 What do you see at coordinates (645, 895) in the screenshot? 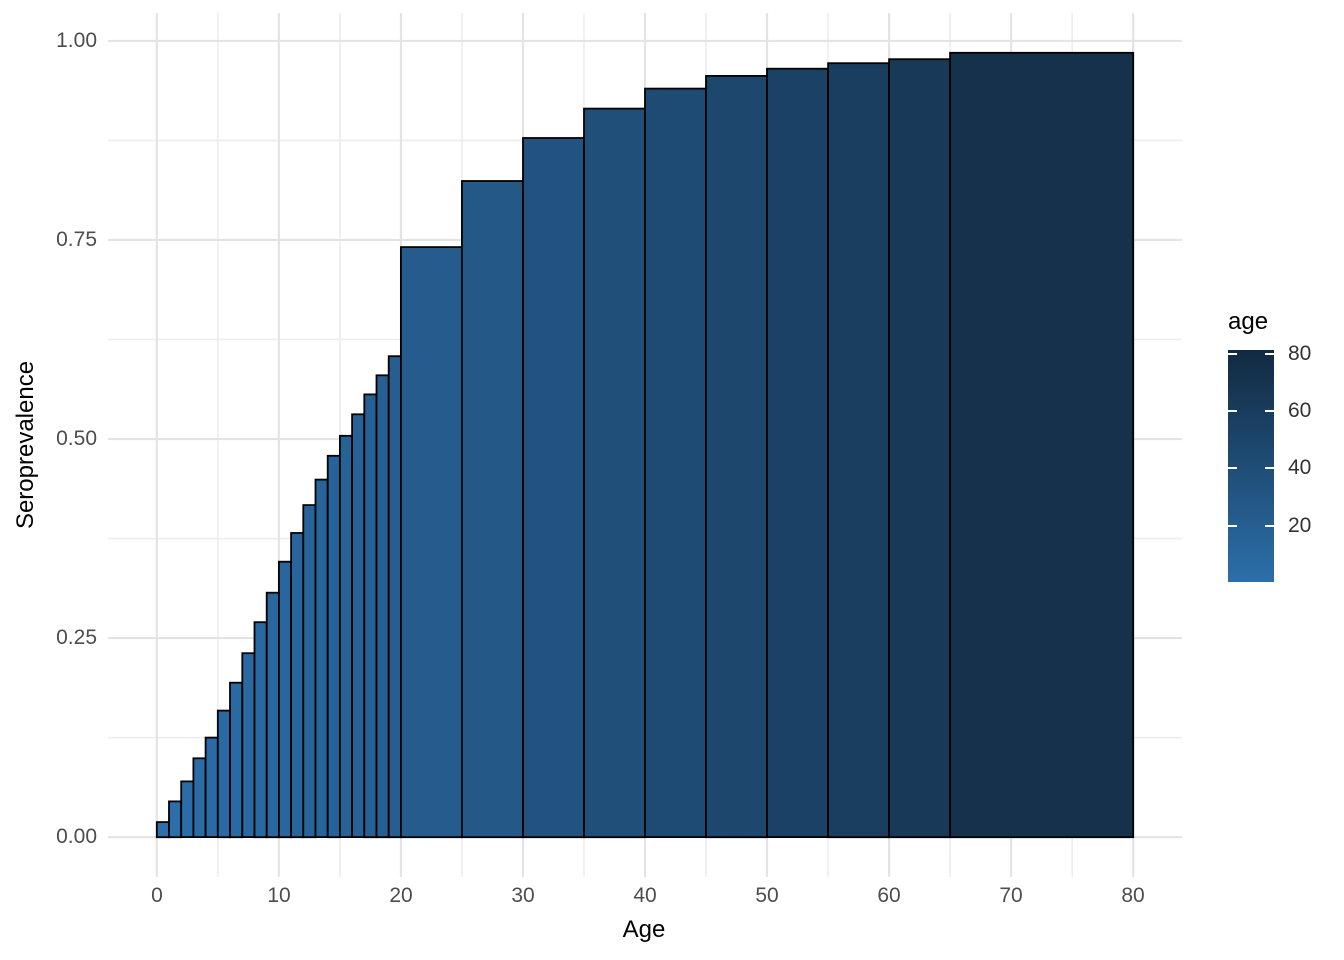
I see `x-tick-label-40: 40` at bounding box center [645, 895].